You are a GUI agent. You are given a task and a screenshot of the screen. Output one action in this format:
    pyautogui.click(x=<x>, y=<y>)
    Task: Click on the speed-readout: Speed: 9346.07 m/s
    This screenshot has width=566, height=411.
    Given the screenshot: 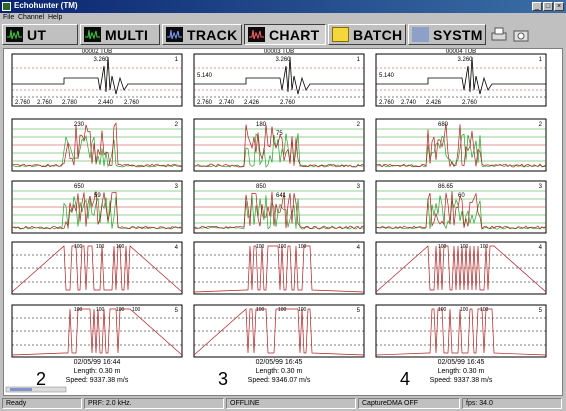 What is the action you would take?
    pyautogui.click(x=279, y=380)
    